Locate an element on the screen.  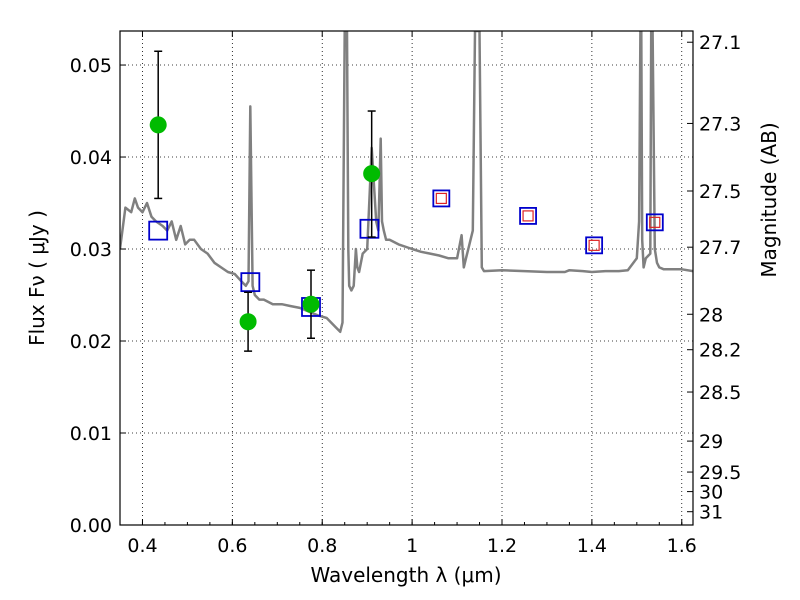
right-tick-label: 29.5 is located at coordinates (720, 473).